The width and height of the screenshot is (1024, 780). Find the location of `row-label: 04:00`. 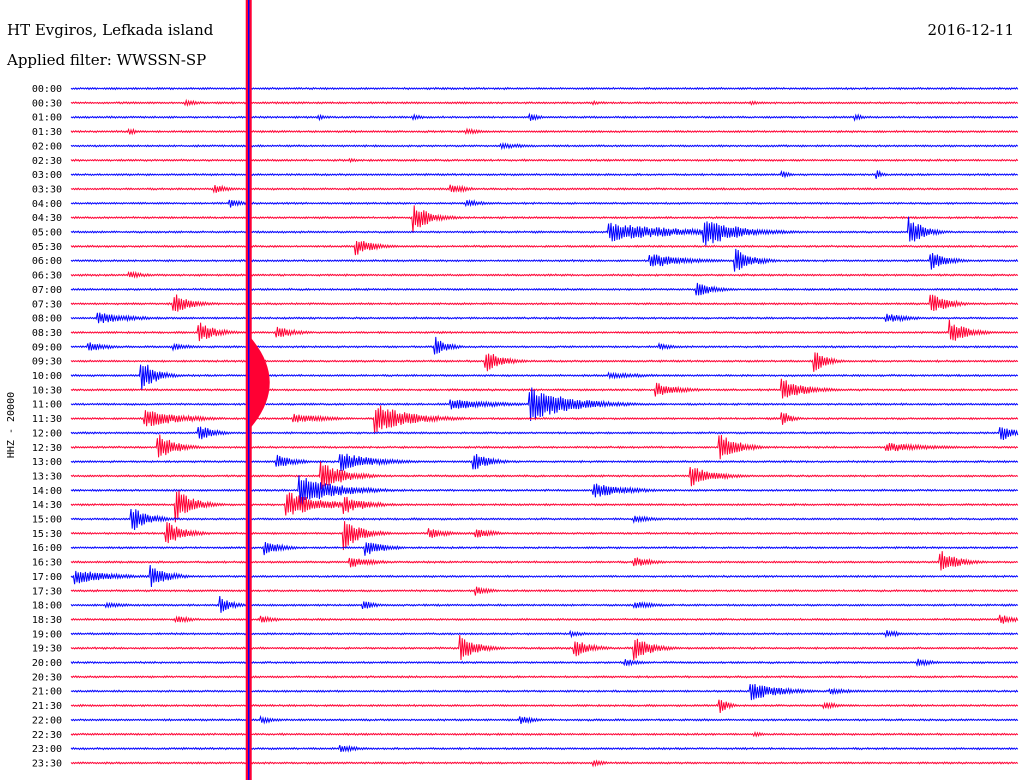

row-label: 04:00 is located at coordinates (47, 204).